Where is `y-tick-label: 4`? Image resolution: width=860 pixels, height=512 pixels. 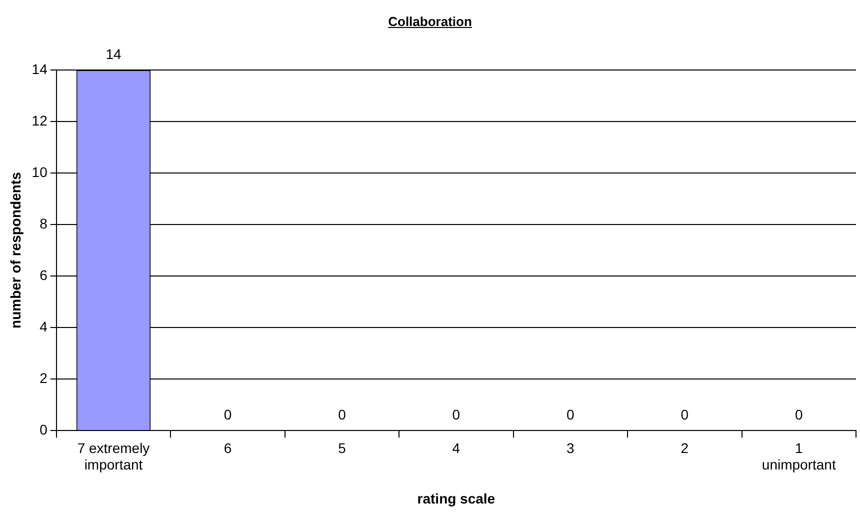 y-tick-label: 4 is located at coordinates (44, 326).